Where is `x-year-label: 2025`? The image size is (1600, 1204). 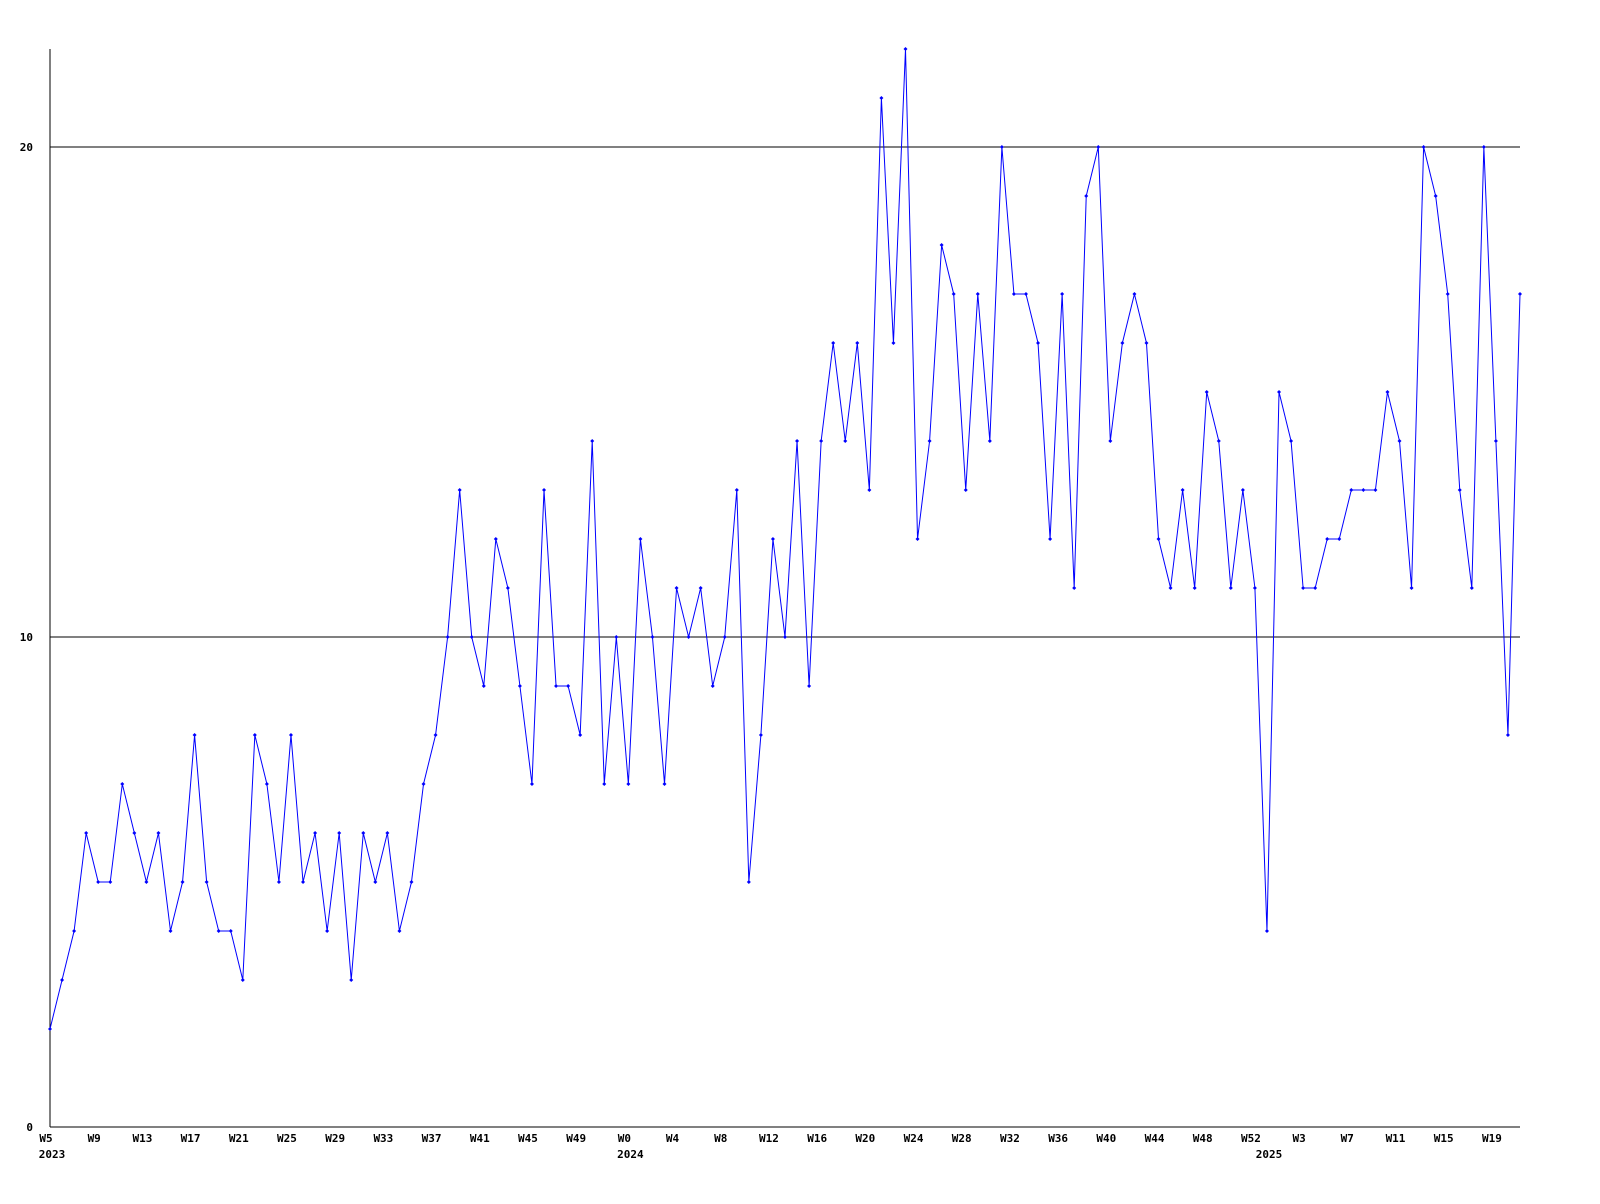 x-year-label: 2025 is located at coordinates (1269, 1154).